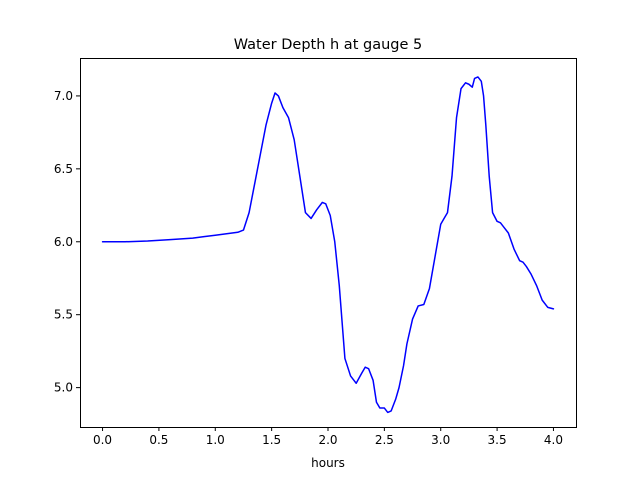  Describe the element at coordinates (63, 388) in the screenshot. I see `y-tick-label: 5.0` at that location.